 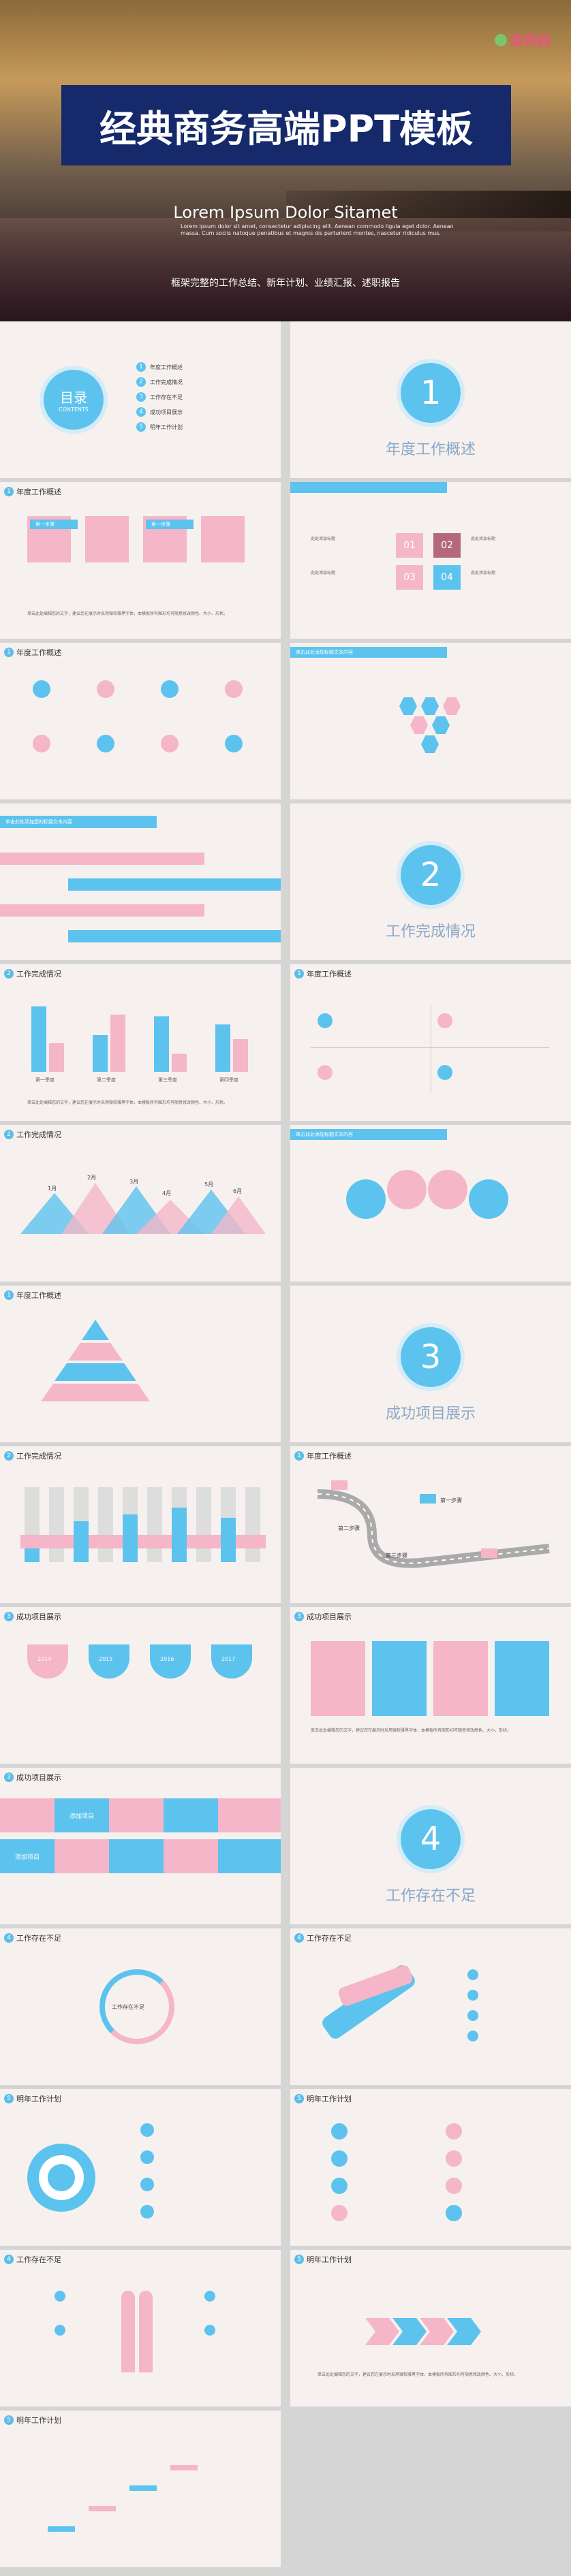 What do you see at coordinates (143, 1208) in the screenshot?
I see `mountain-chart` at bounding box center [143, 1208].